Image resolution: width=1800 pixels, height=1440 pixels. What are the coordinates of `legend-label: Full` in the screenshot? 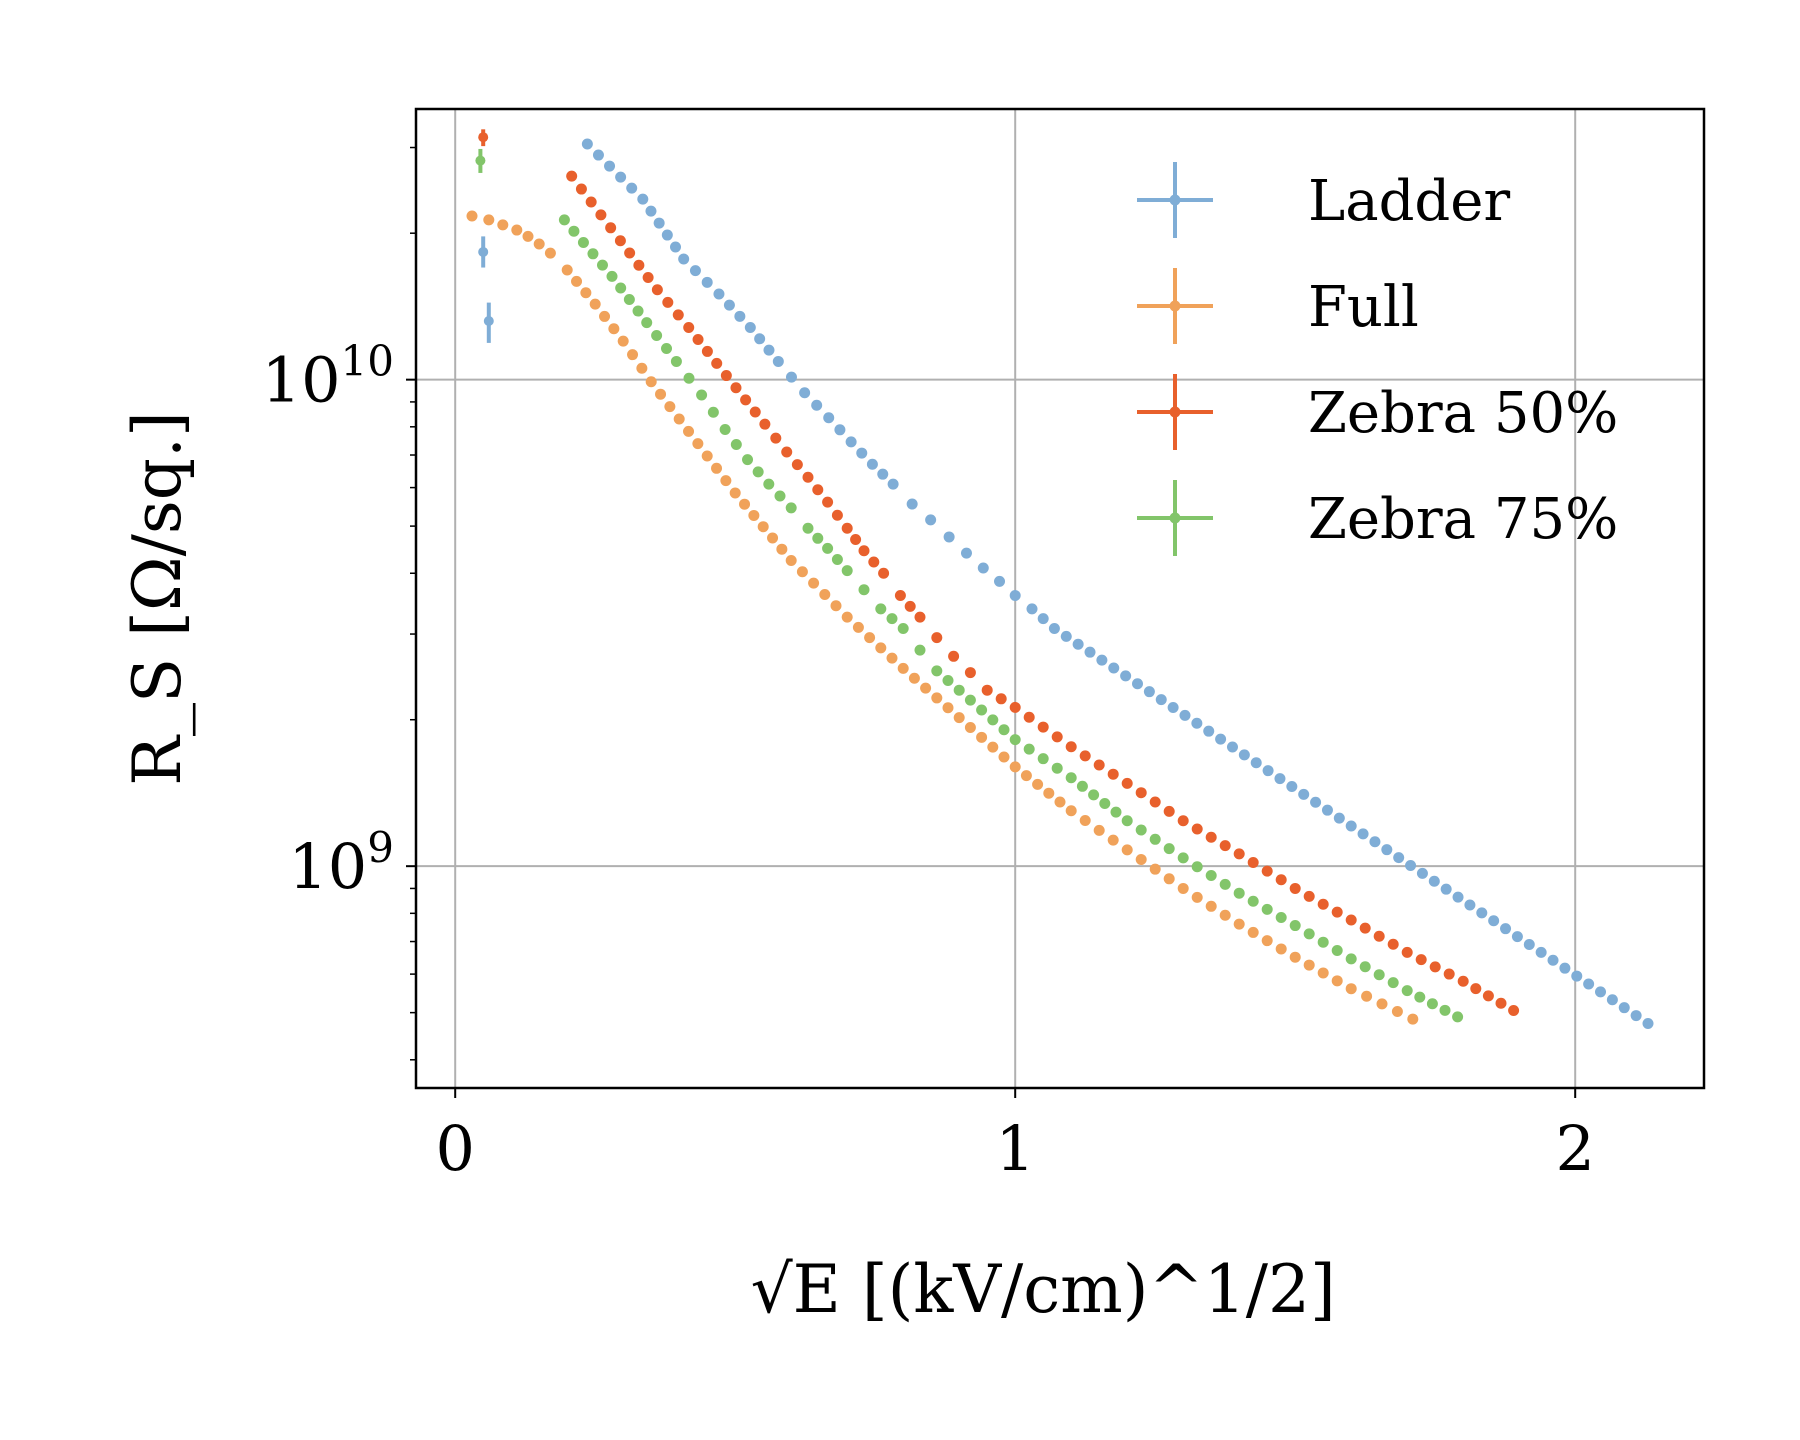 It's located at (1363, 307).